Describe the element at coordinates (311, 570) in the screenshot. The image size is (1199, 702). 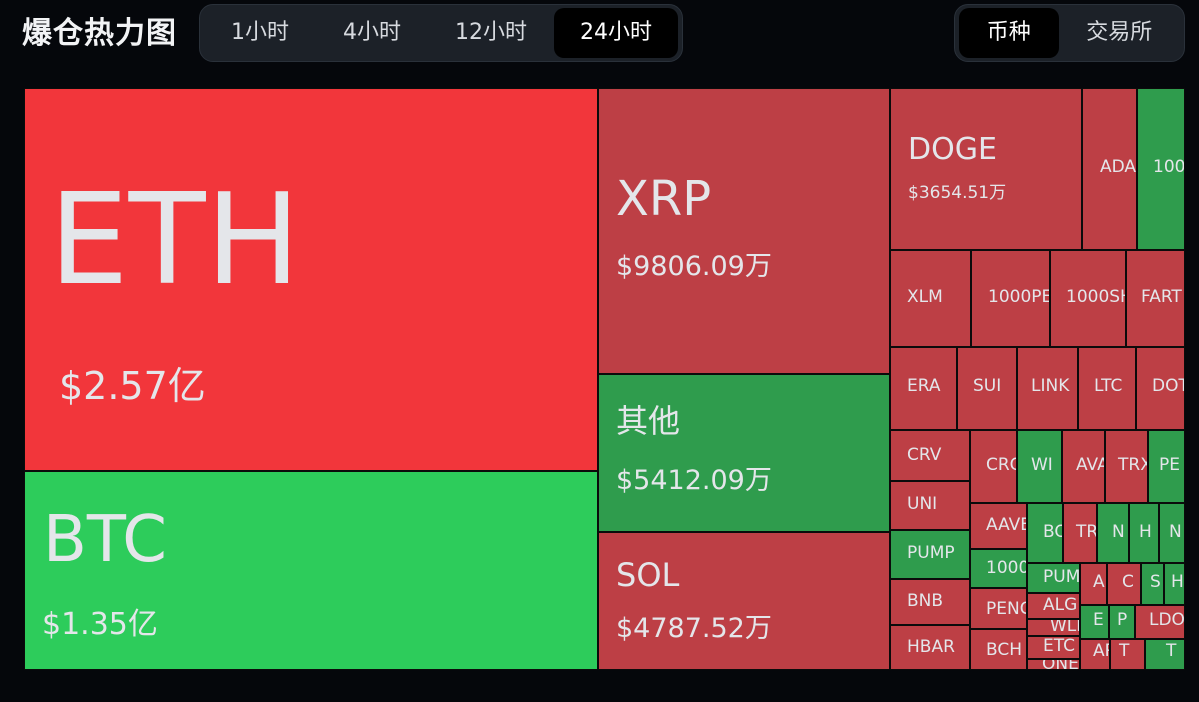
I see `heatmap-tile-btc: BTC $1.35亿` at that location.